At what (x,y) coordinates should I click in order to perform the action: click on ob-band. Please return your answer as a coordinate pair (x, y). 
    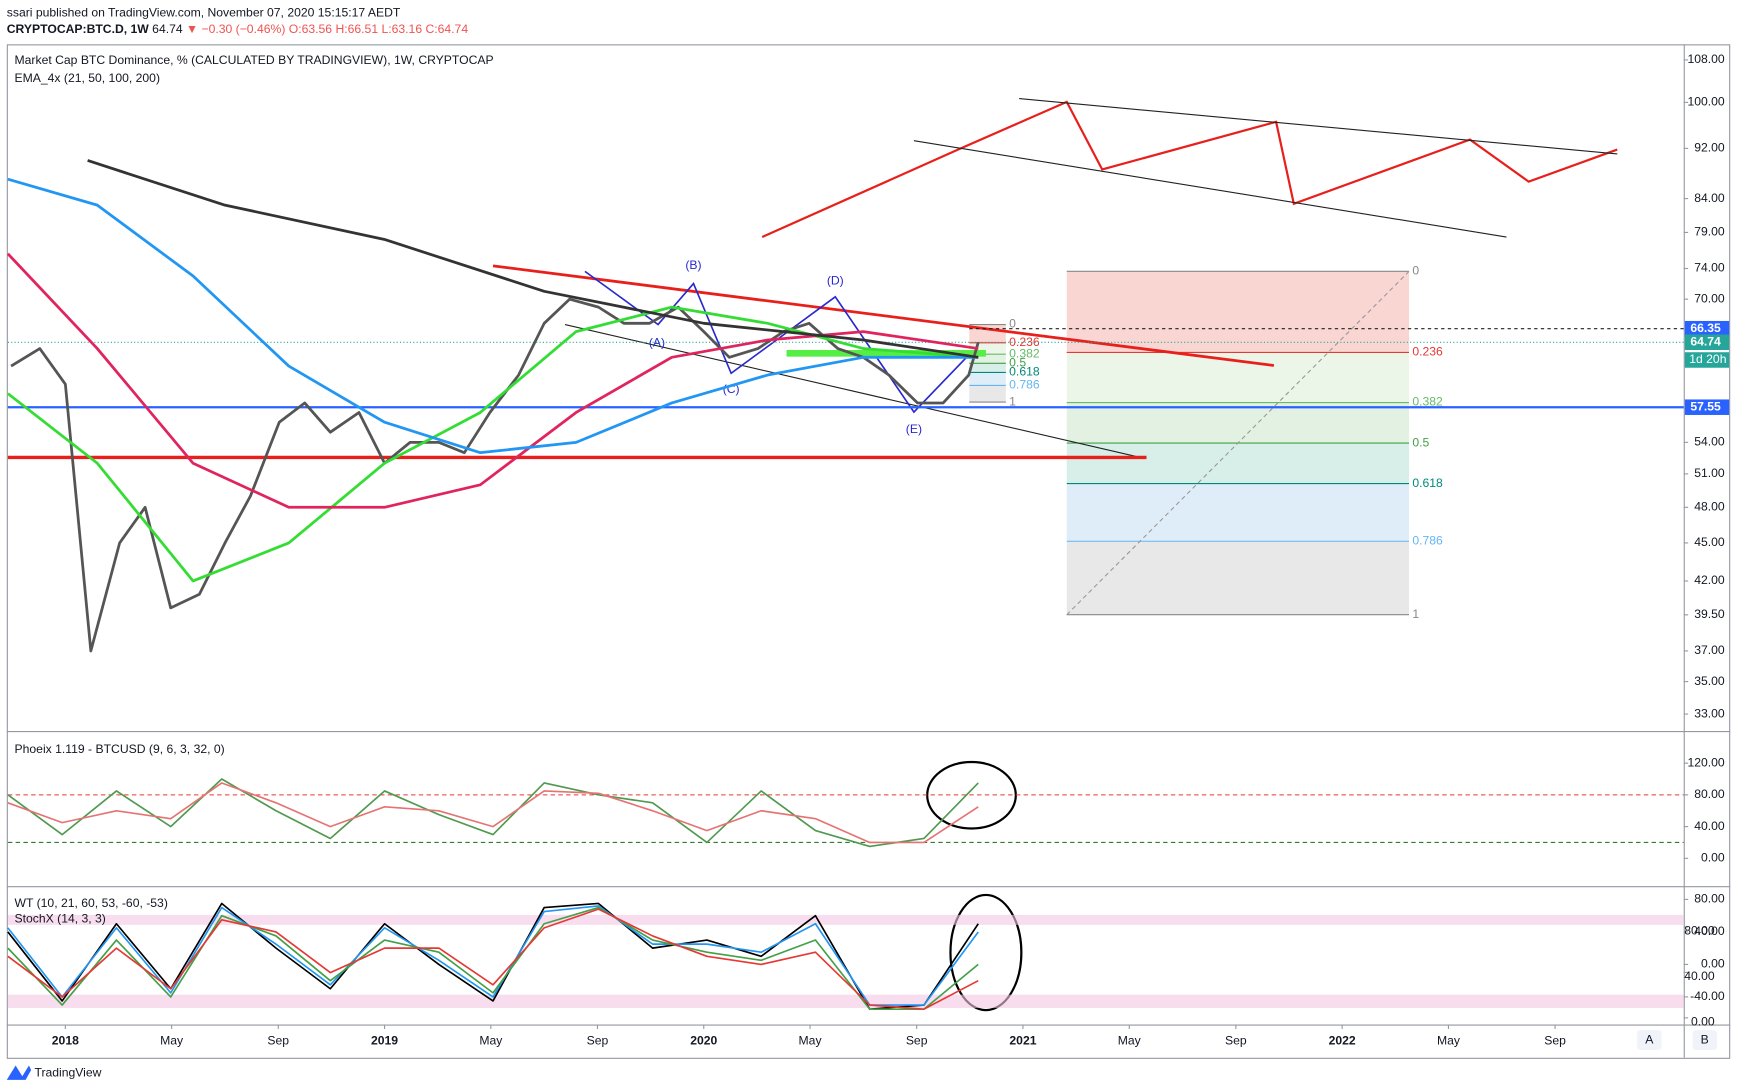
    Looking at the image, I should click on (845, 919).